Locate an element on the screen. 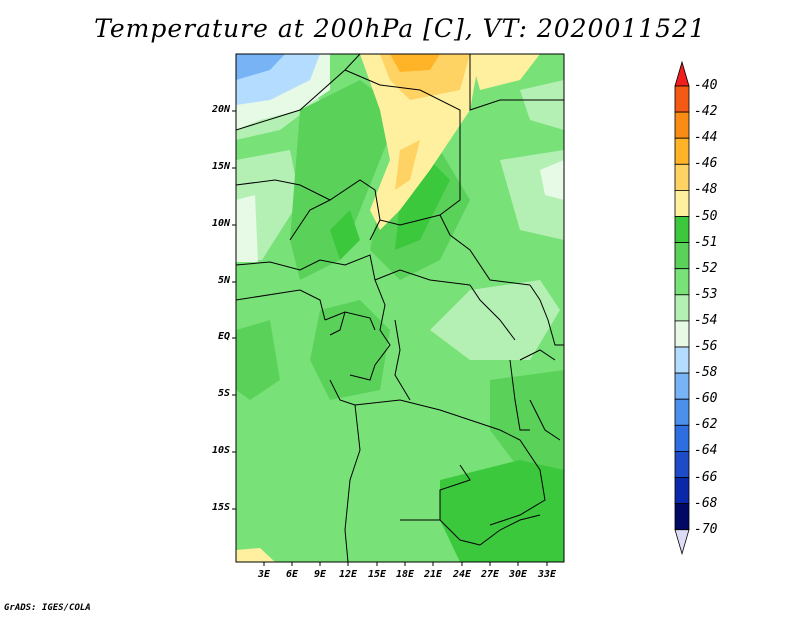 The image size is (800, 618). lat-label: EQ is located at coordinates (223, 336).